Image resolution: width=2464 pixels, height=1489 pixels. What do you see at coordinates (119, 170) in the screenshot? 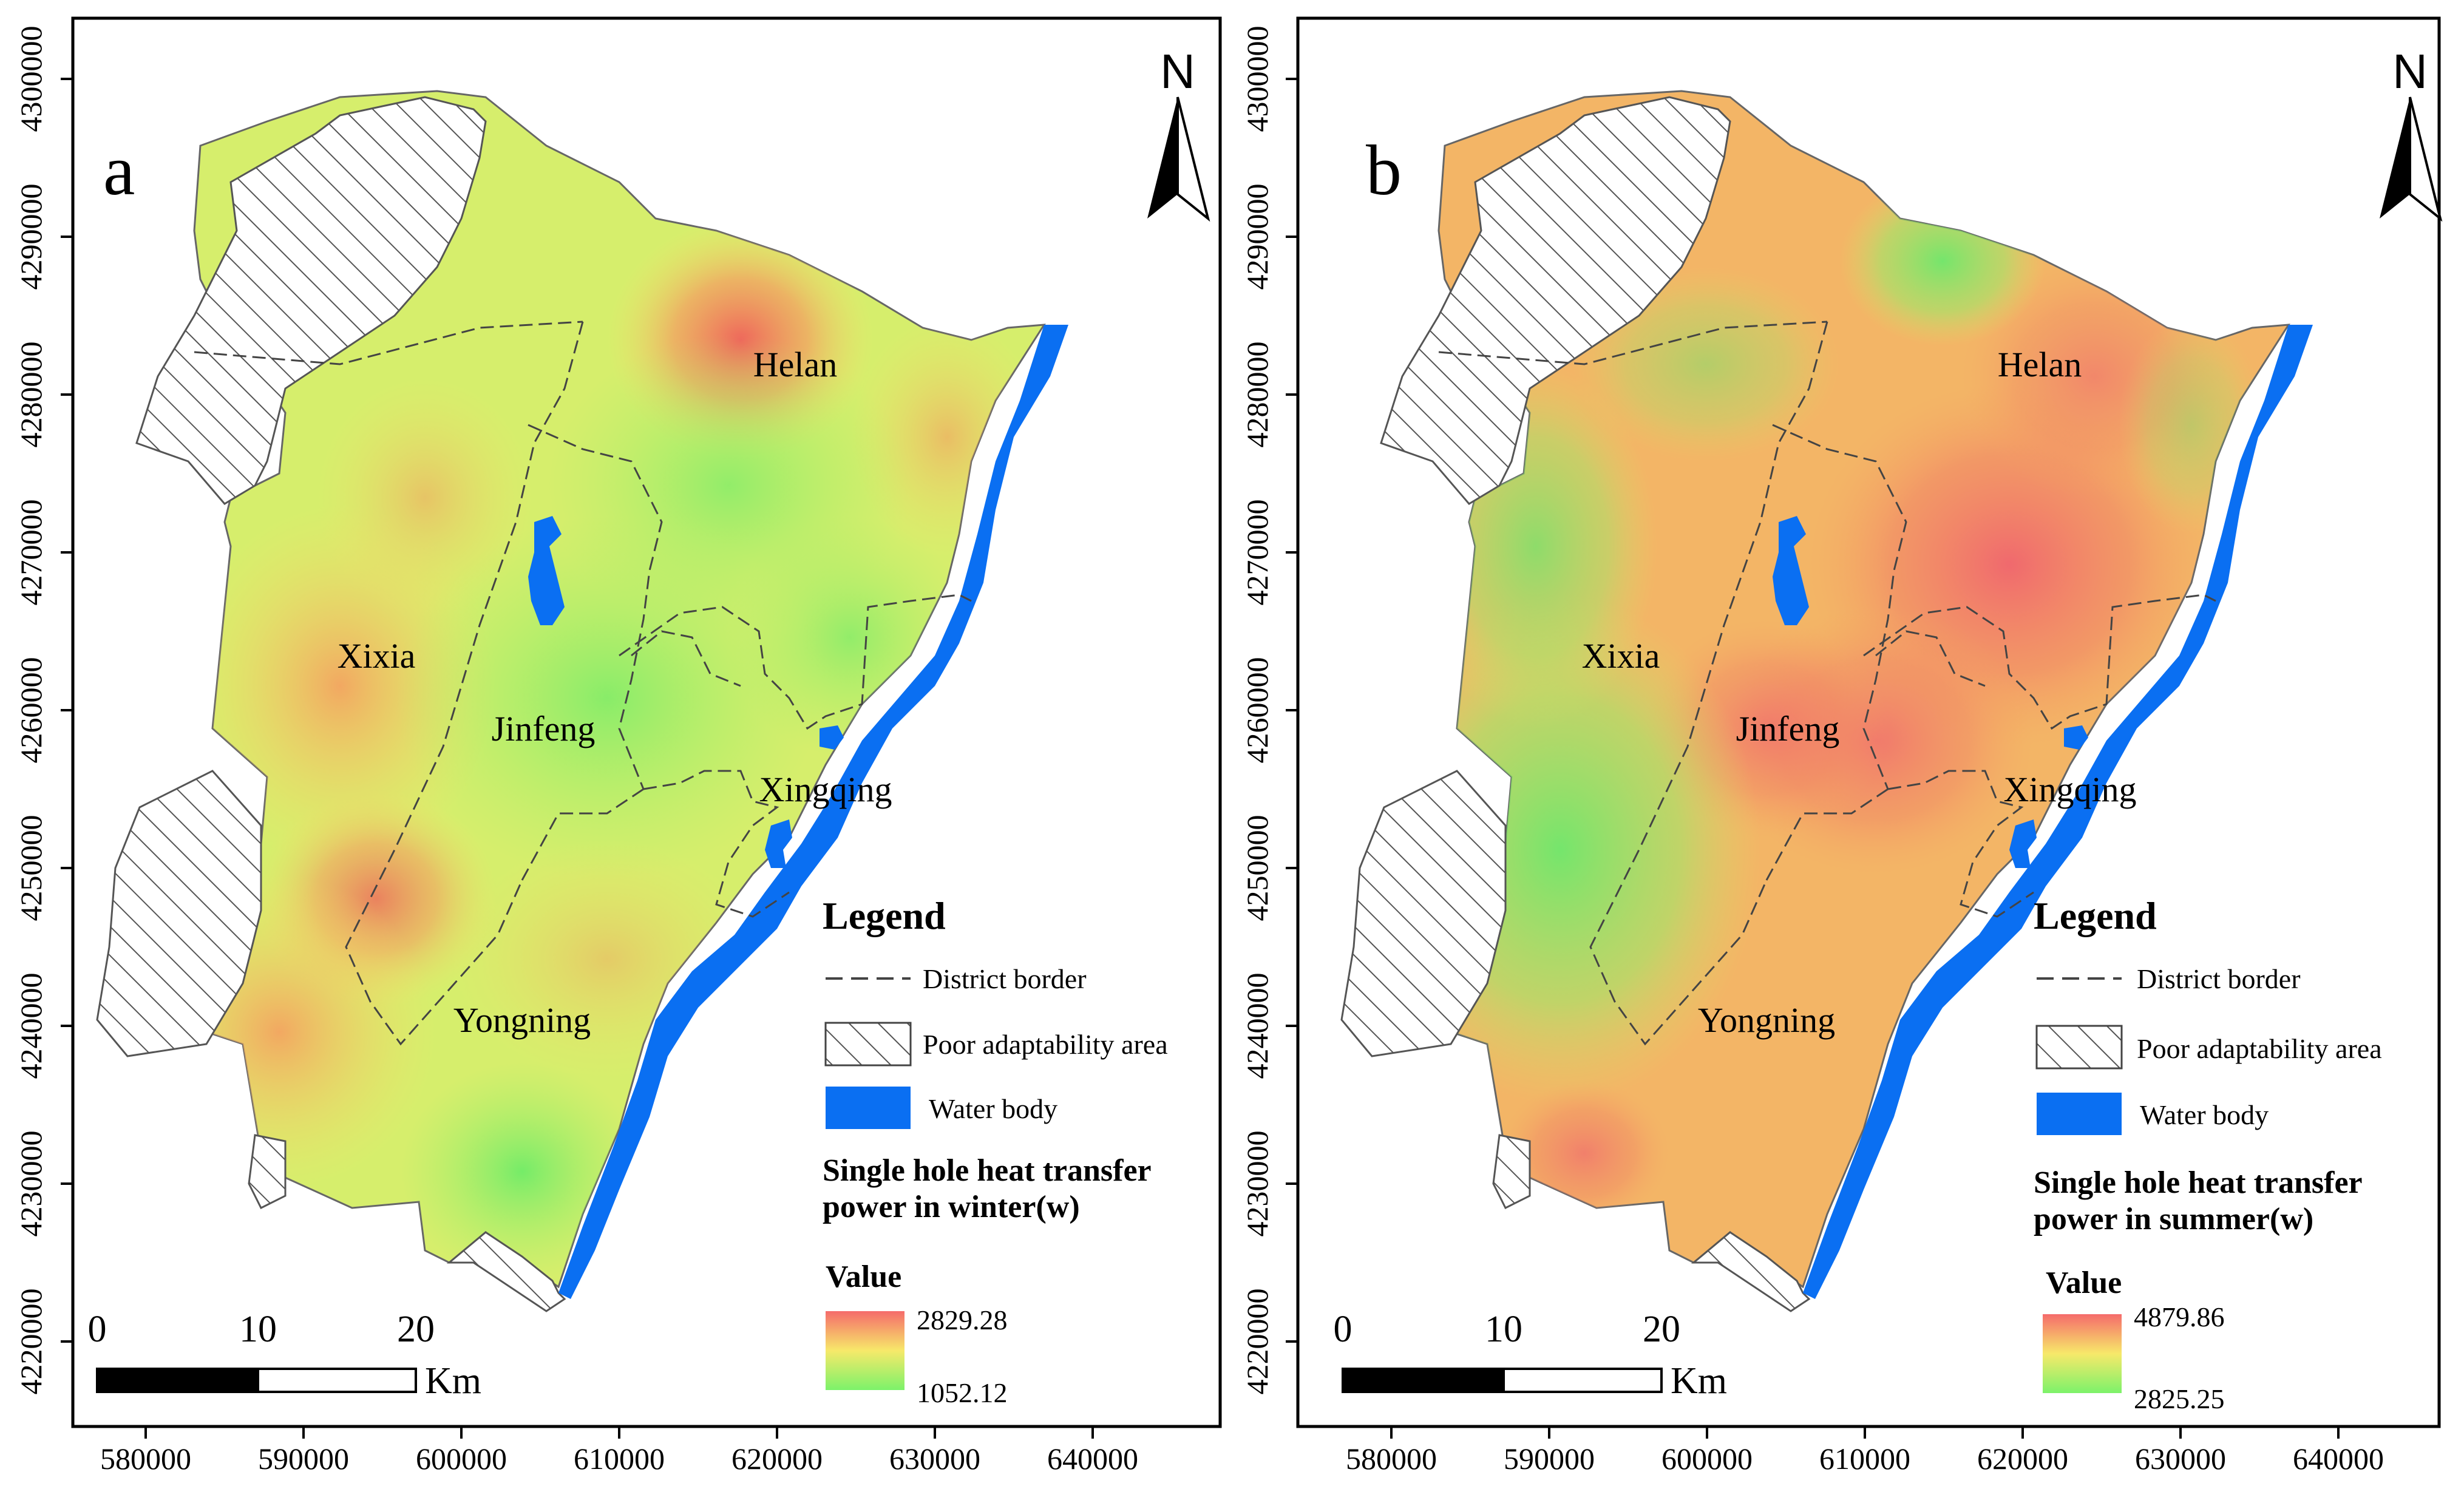
I see `panel-label: a` at bounding box center [119, 170].